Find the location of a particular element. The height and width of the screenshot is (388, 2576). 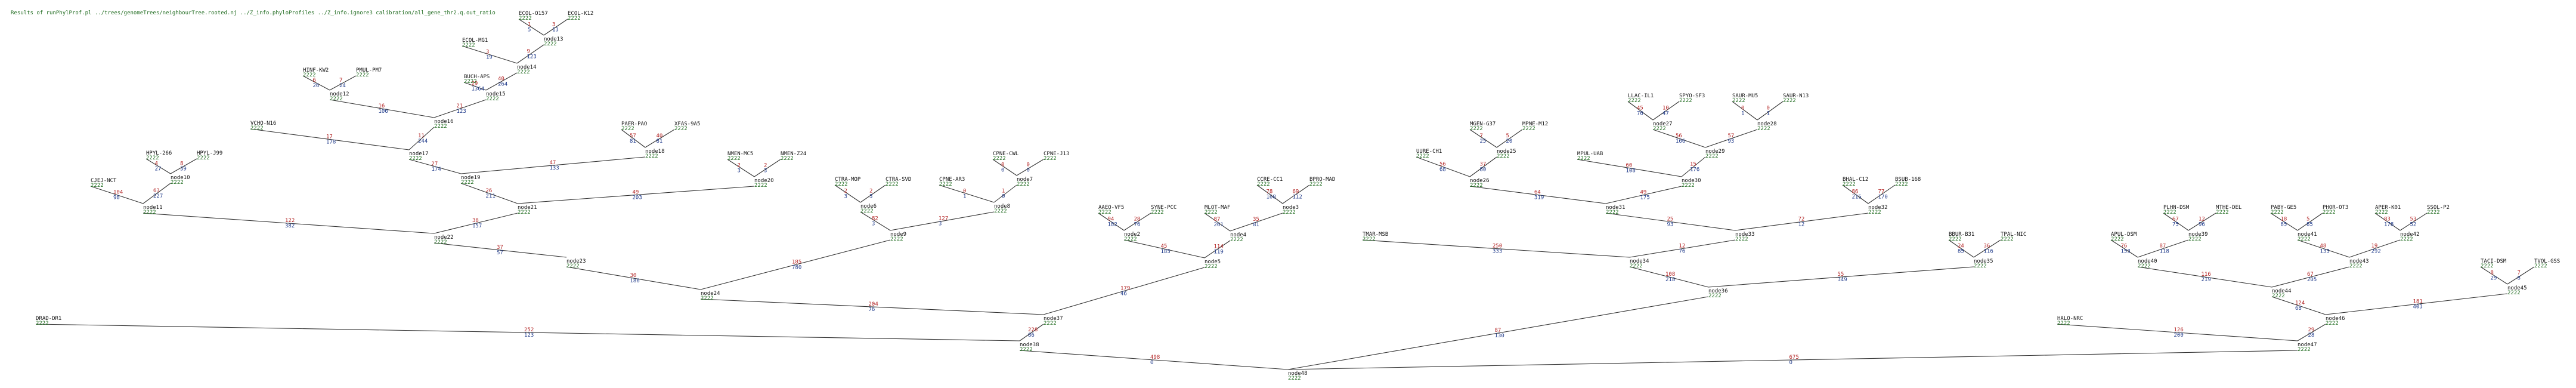

node-name: PABY-GE5 is located at coordinates (2283, 208).